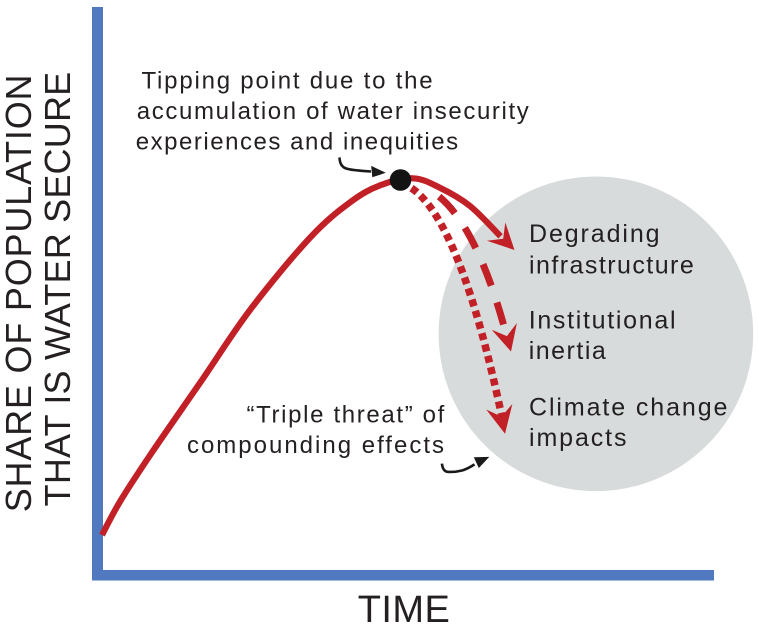 The width and height of the screenshot is (758, 627). Describe the element at coordinates (568, 351) in the screenshot. I see `svg-text: inertia` at that location.